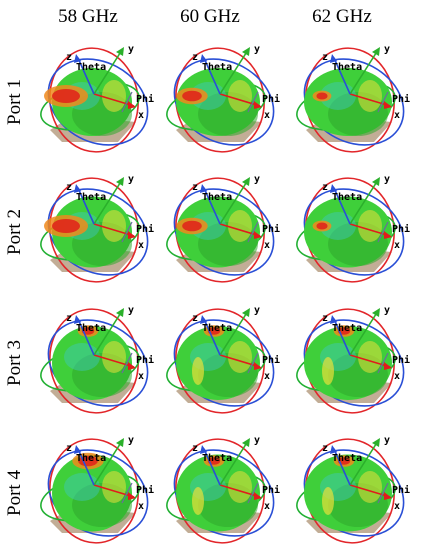 The width and height of the screenshot is (442, 553). I want to click on row-label-port-3: Port 3, so click(14, 363).